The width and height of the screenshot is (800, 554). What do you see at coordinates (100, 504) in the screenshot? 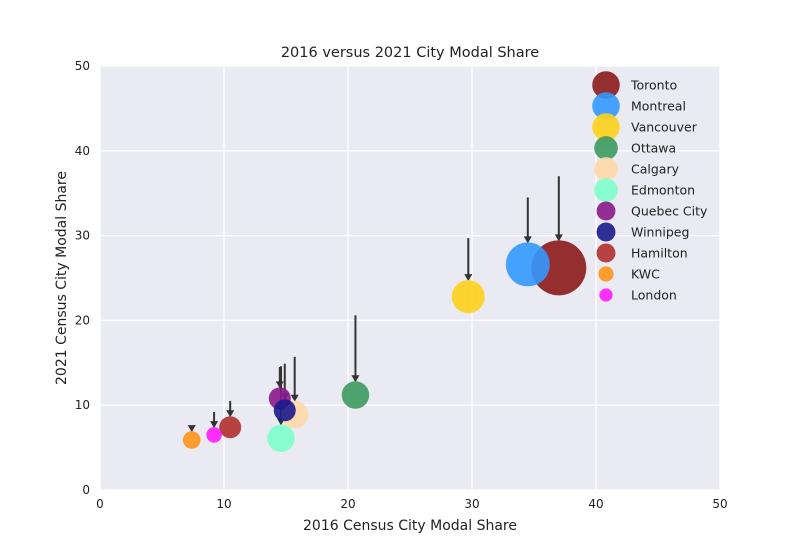
I see `x-tick-label: 0` at bounding box center [100, 504].